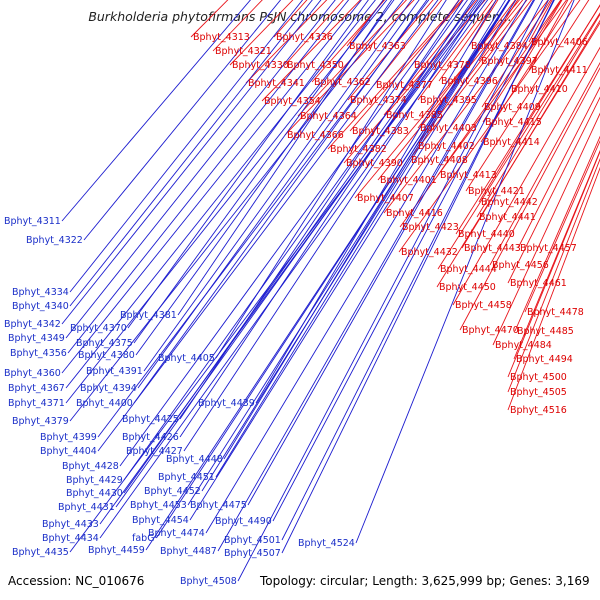 The image size is (600, 600). What do you see at coordinates (555, 312) in the screenshot?
I see `forward-gene-label: Bphyt_4478` at bounding box center [555, 312].